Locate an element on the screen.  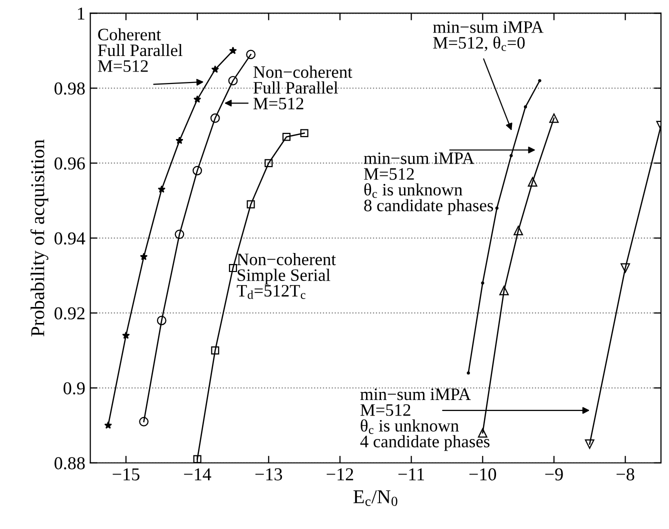
x-tick-label: −14 is located at coordinates (198, 474).